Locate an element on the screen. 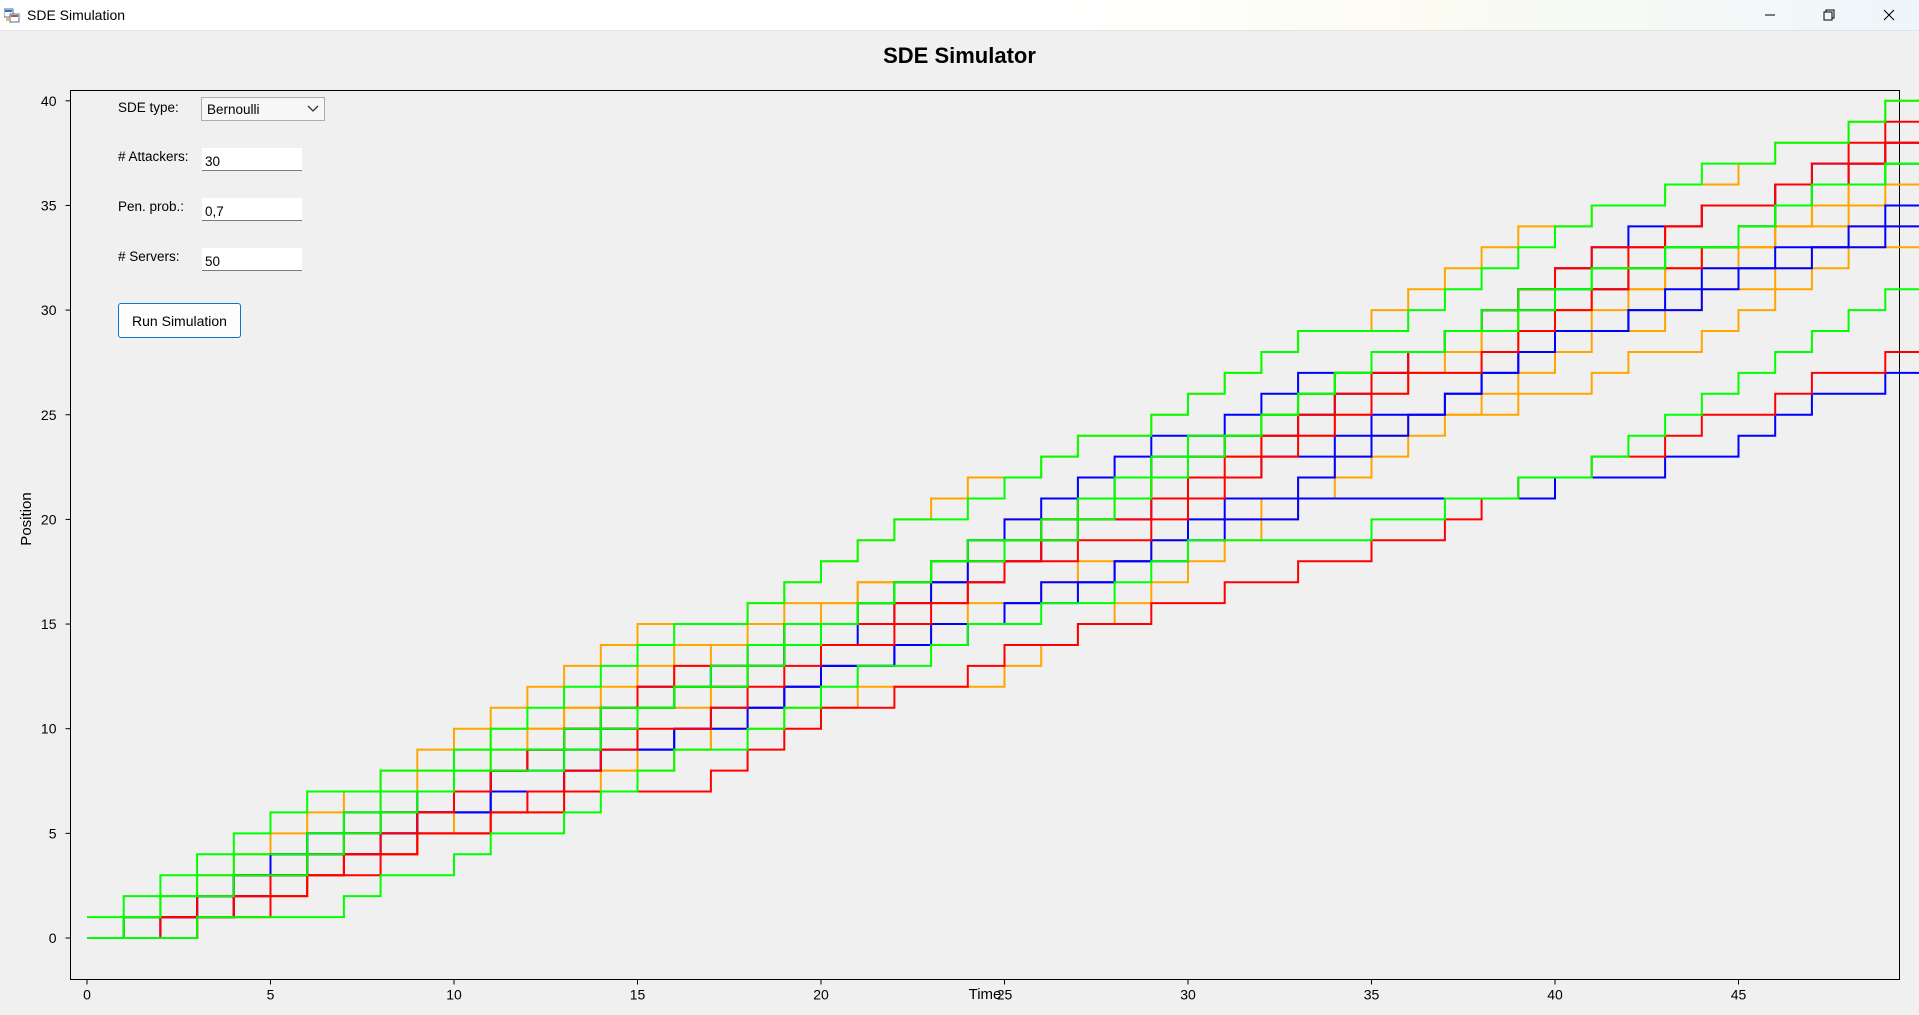  restore-button is located at coordinates (1829, 15).